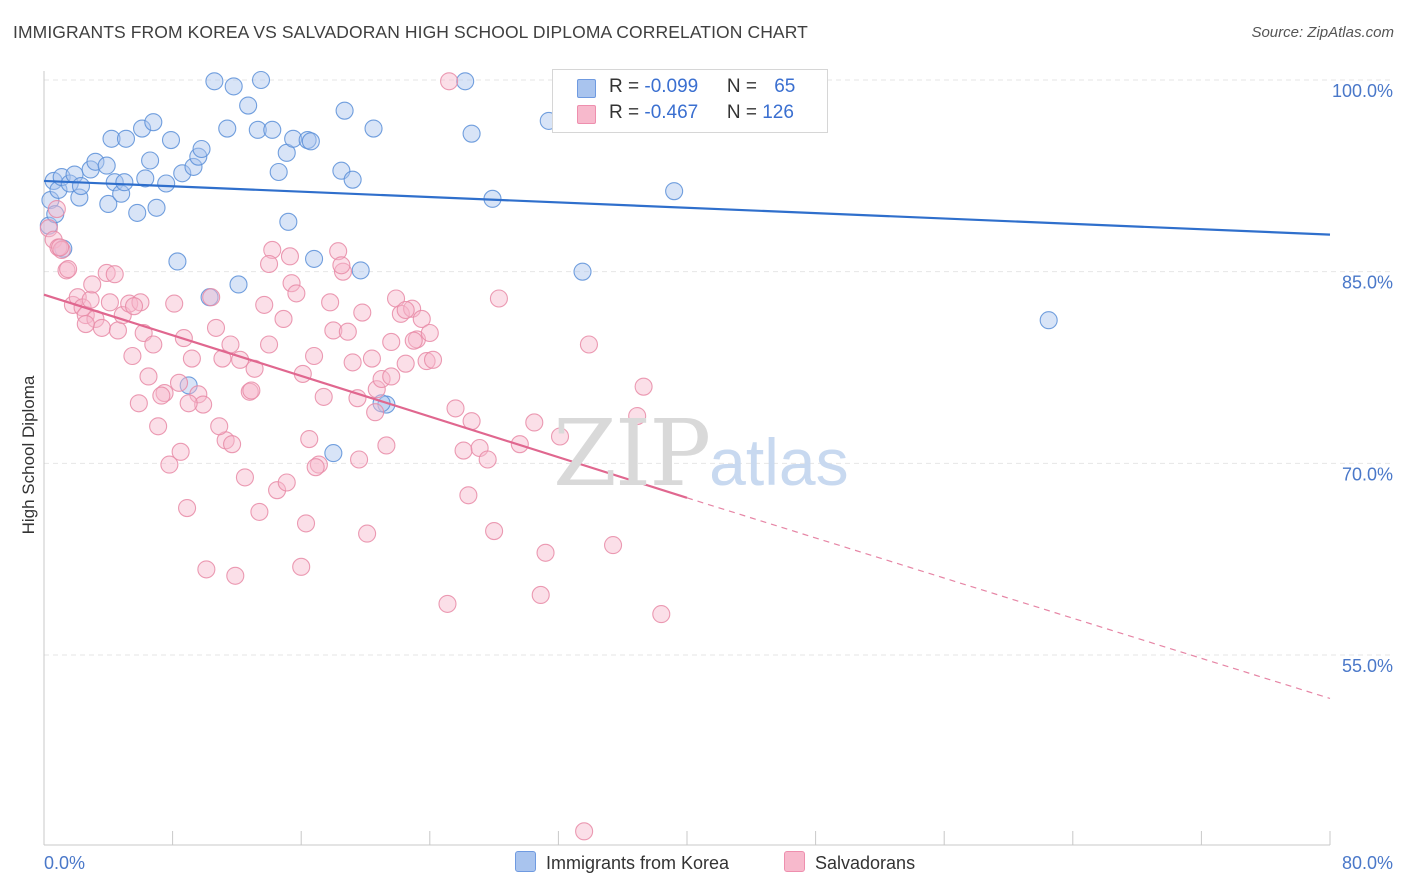 This screenshot has width=1406, height=892. Describe the element at coordinates (638, 863) in the screenshot. I see `bottom-legend-label-korea: Immigrants from Korea` at that location.